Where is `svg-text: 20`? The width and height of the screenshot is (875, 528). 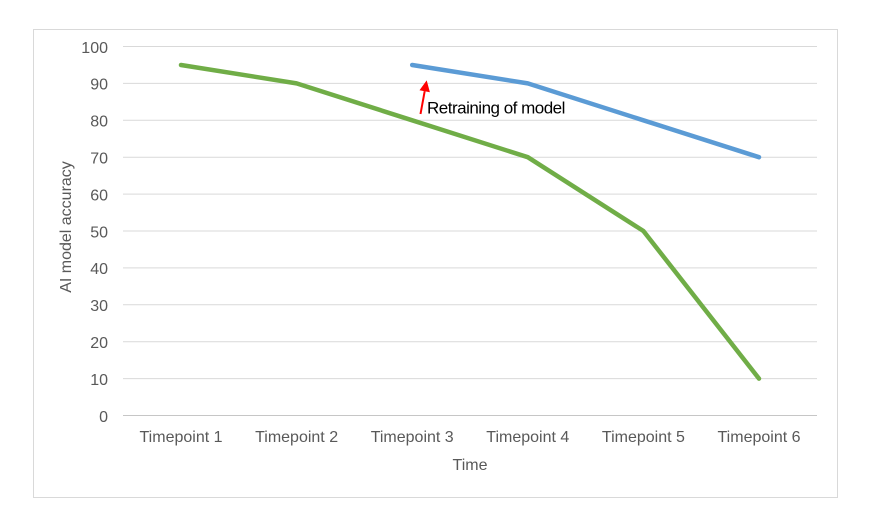 svg-text: 20 is located at coordinates (99, 343).